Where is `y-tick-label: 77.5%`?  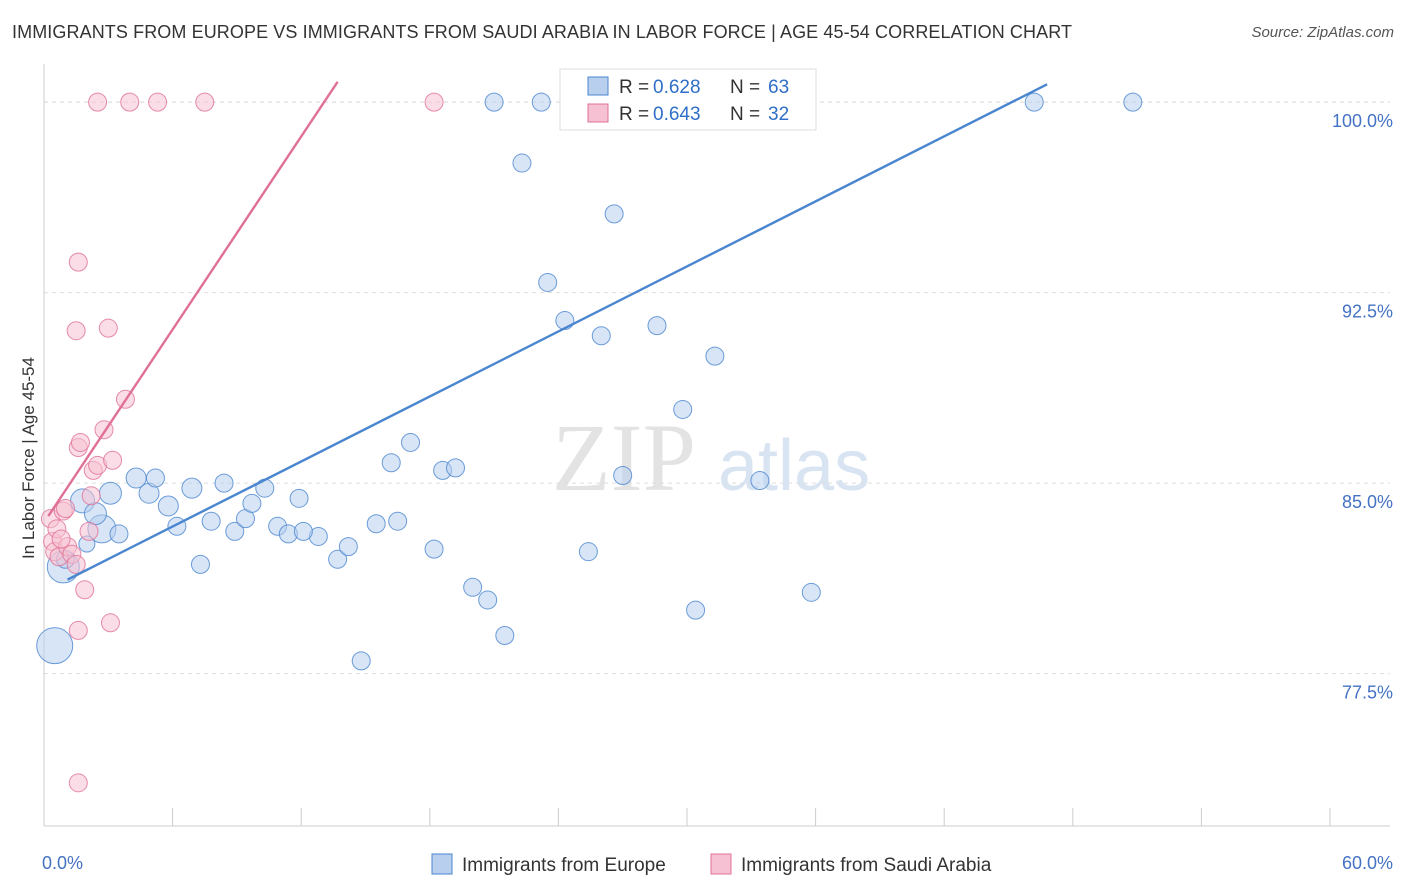
y-tick-label: 77.5% is located at coordinates (1367, 693).